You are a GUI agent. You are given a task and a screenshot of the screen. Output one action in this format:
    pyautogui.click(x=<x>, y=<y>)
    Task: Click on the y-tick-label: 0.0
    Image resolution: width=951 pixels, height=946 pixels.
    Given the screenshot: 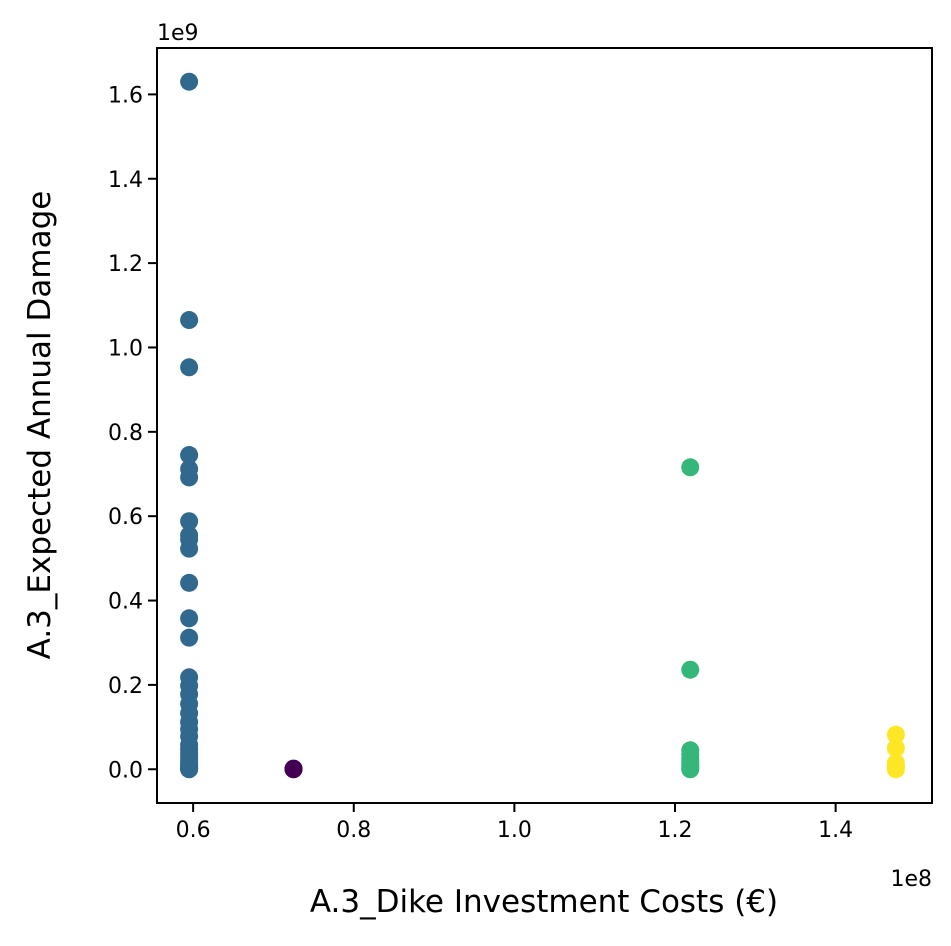 What is the action you would take?
    pyautogui.click(x=125, y=770)
    